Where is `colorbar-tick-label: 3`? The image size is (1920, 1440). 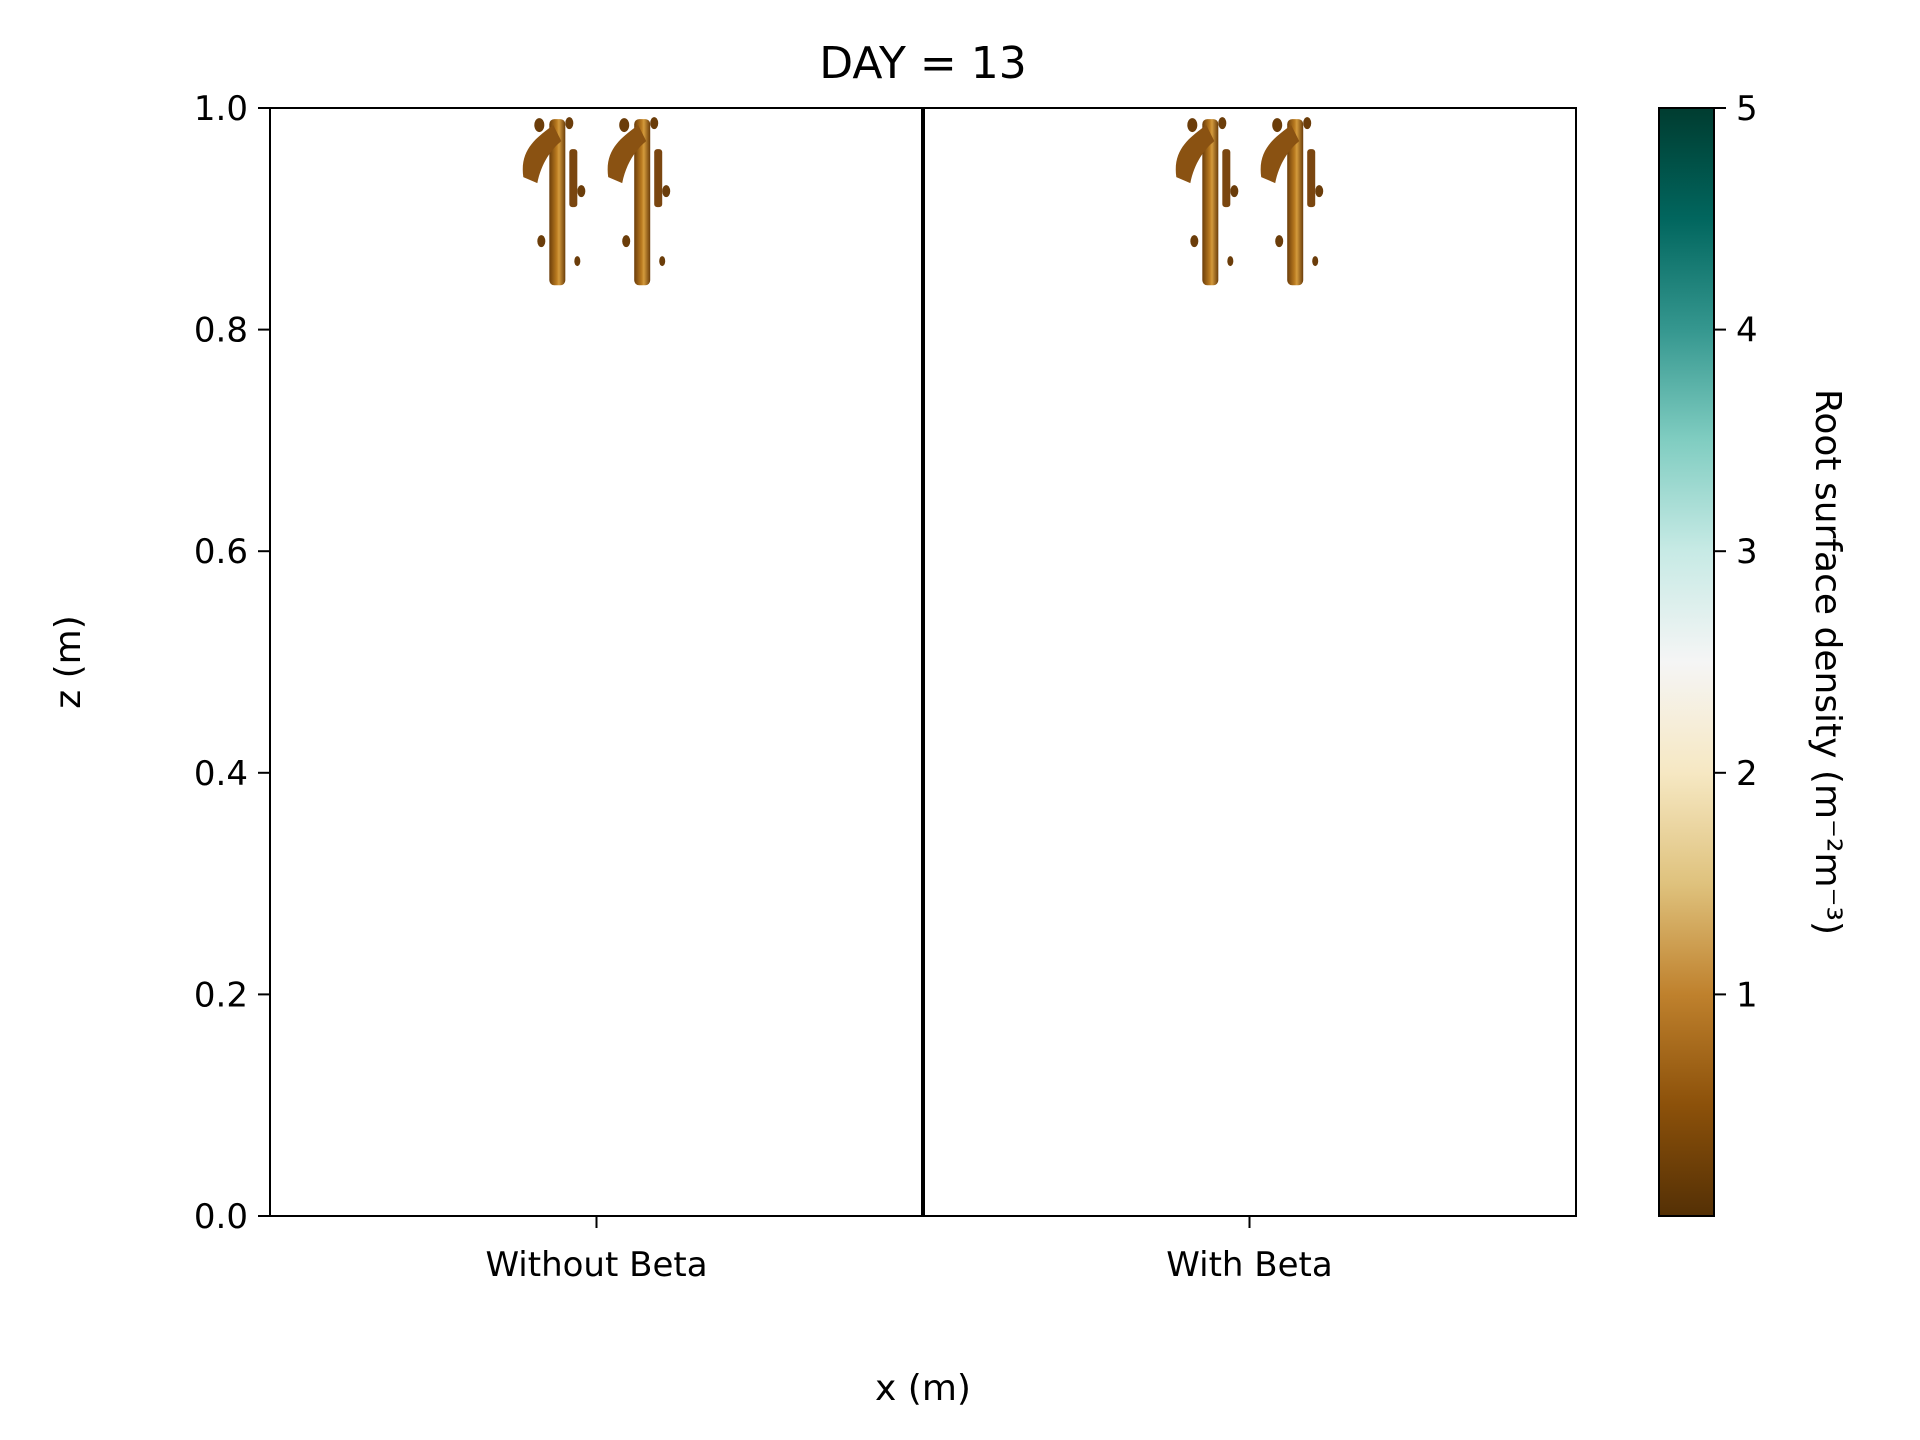 colorbar-tick-label: 3 is located at coordinates (1747, 552).